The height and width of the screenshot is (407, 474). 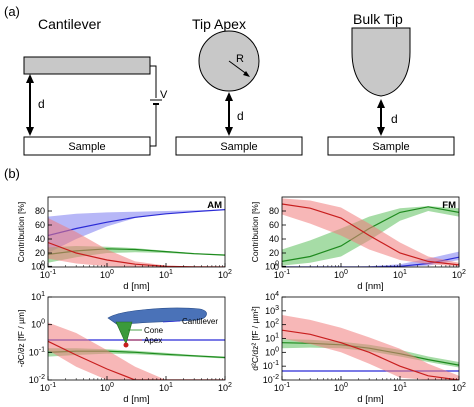 I want to click on y-tick-label: 10⁴, so click(x=272, y=296).